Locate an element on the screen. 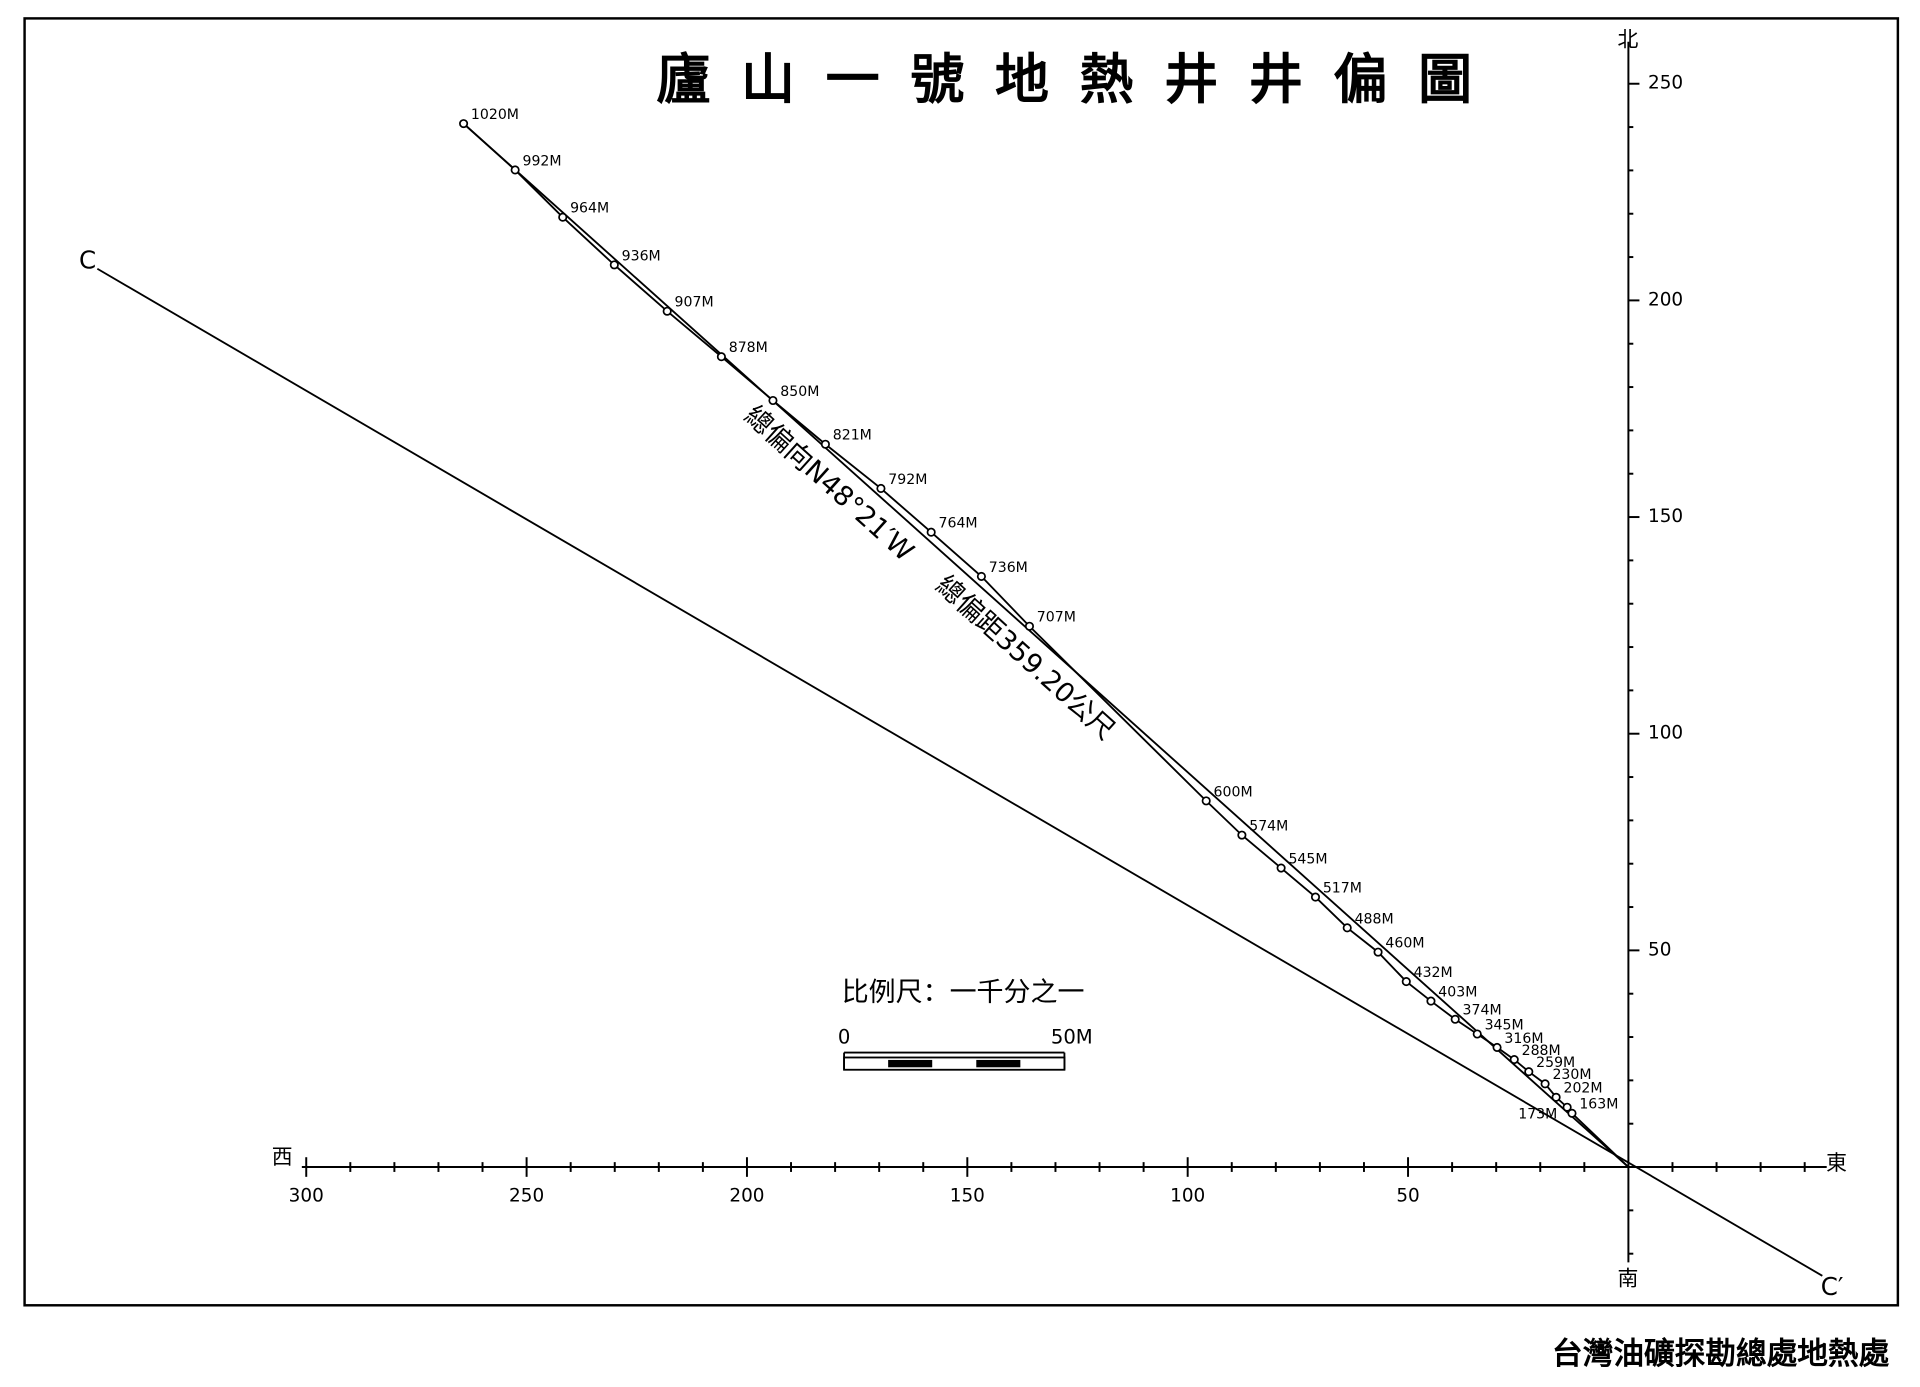 Image resolution: width=1920 pixels, height=1387 pixels. depth-label: 173M is located at coordinates (1537, 1115).